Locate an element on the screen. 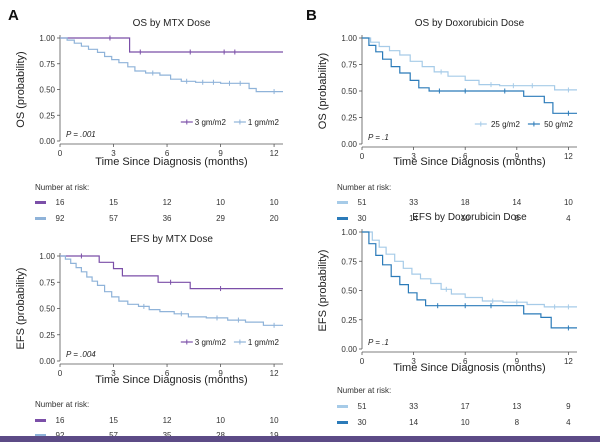 The height and width of the screenshot is (442, 600). risk-count: 29 is located at coordinates (220, 218).